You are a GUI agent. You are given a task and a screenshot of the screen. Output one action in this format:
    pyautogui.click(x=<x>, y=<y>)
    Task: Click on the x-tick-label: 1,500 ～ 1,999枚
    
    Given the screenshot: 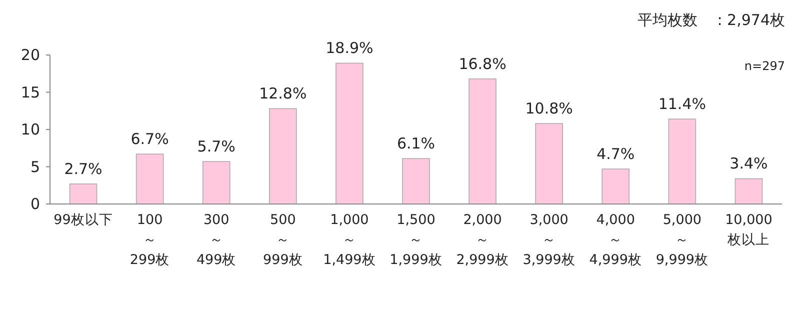 What is the action you would take?
    pyautogui.click(x=416, y=240)
    